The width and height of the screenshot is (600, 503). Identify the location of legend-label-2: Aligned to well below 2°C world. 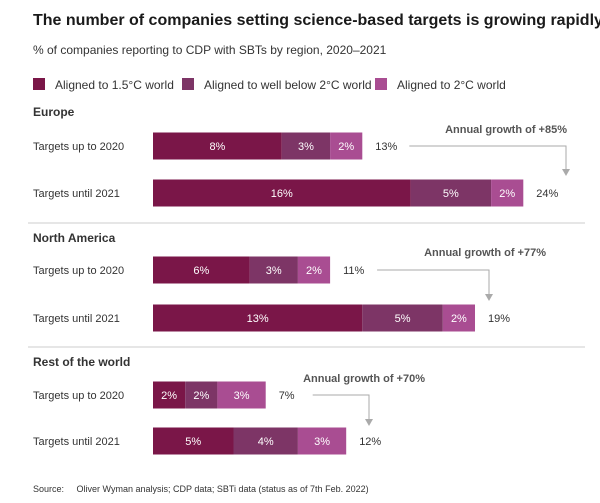
(288, 85).